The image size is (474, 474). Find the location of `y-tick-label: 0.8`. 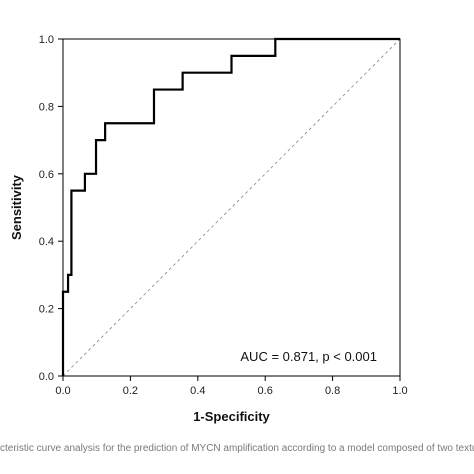

y-tick-label: 0.8 is located at coordinates (46, 107).